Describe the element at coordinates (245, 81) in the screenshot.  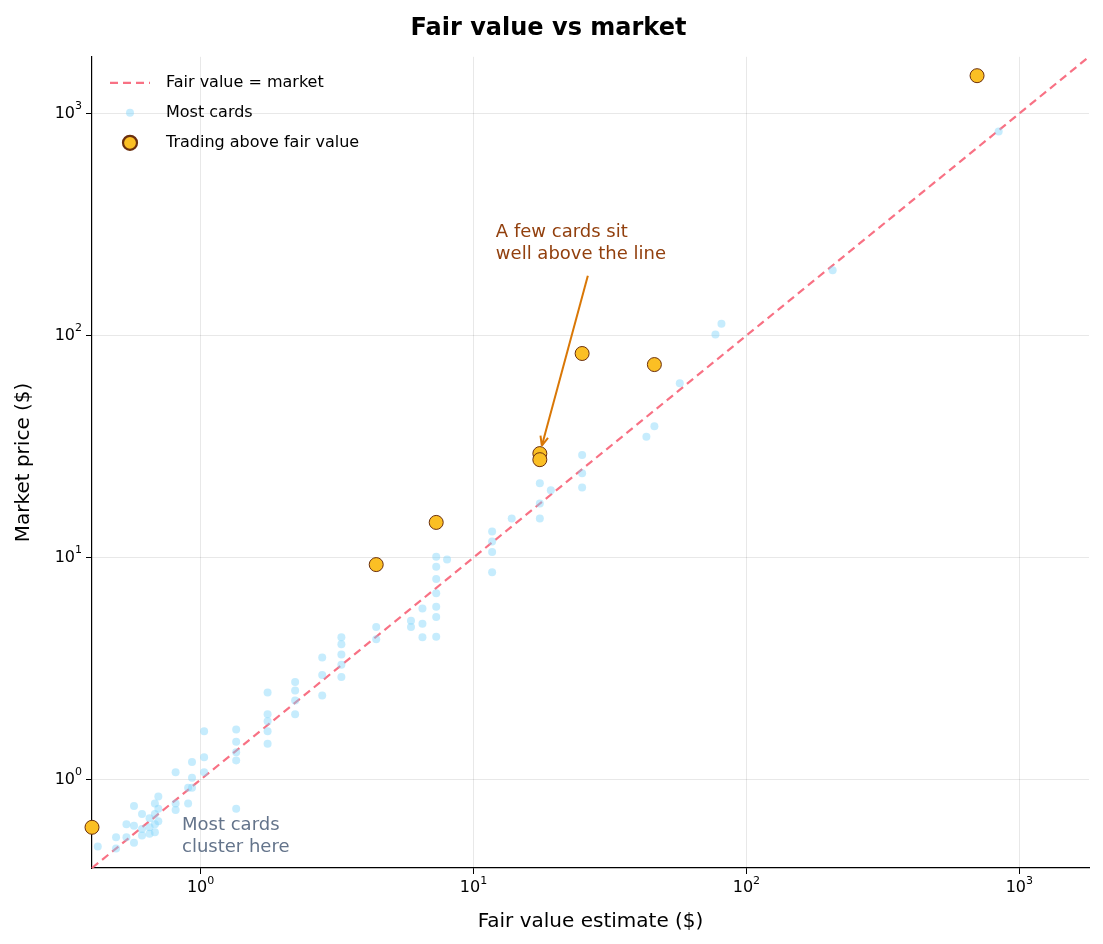
I see `legend-label: Fair value = market` at that location.